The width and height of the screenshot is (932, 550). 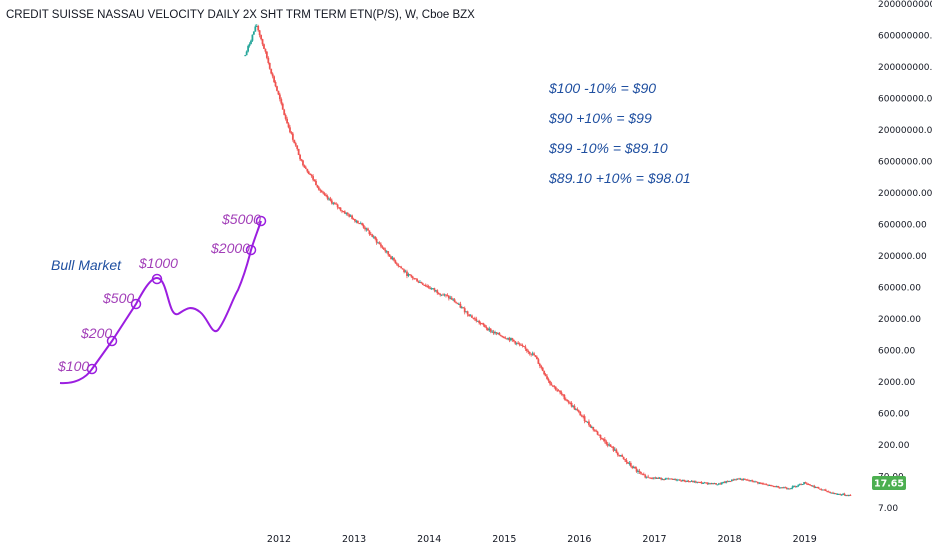 What do you see at coordinates (241, 219) in the screenshot?
I see `bull-price-label: $5000` at bounding box center [241, 219].